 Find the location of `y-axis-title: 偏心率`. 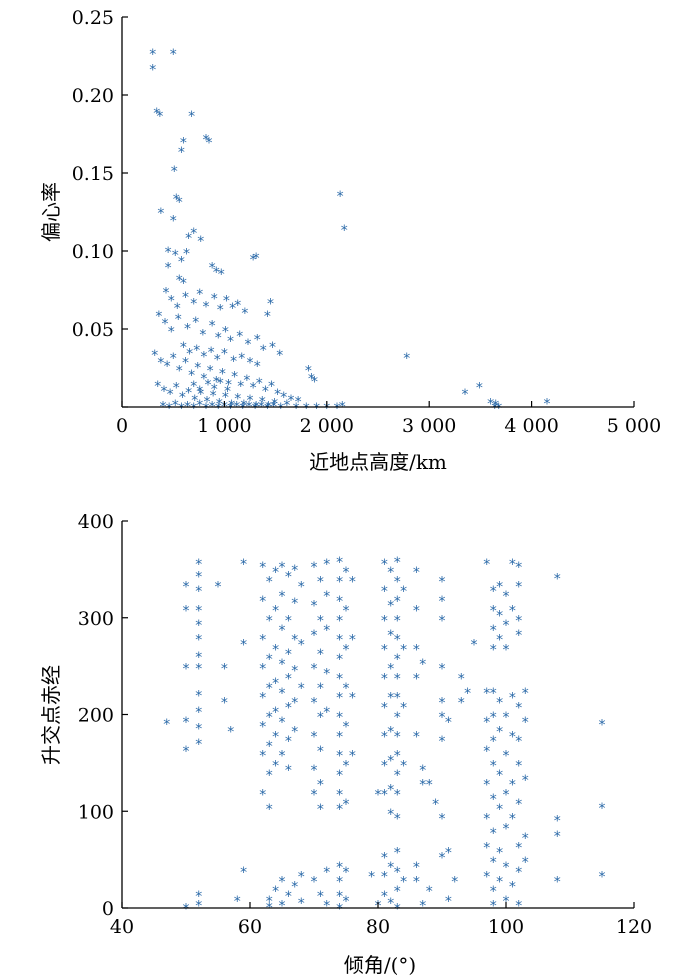

y-axis-title: 偏心率 is located at coordinates (51, 212).